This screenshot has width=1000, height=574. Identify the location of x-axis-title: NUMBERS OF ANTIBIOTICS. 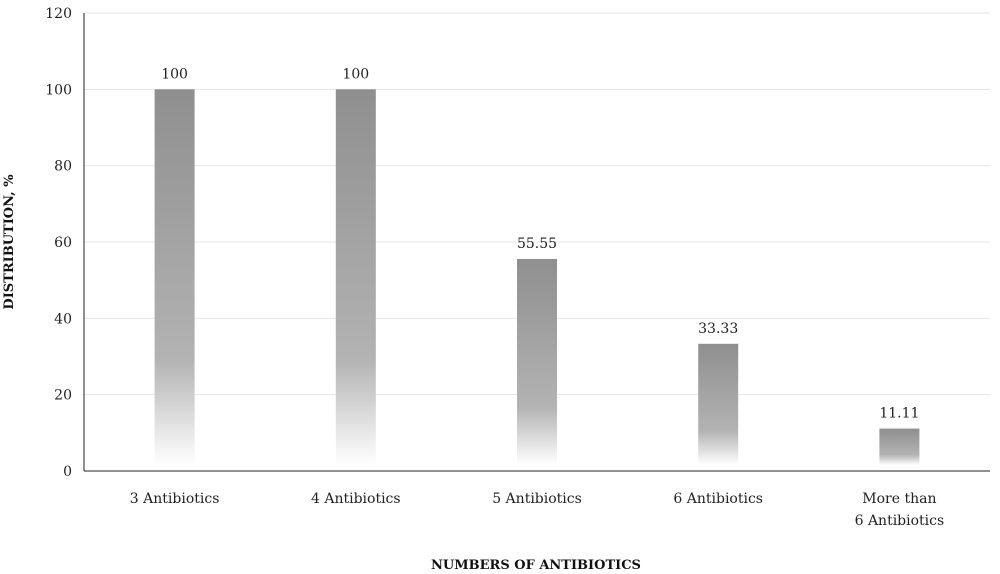
(536, 565).